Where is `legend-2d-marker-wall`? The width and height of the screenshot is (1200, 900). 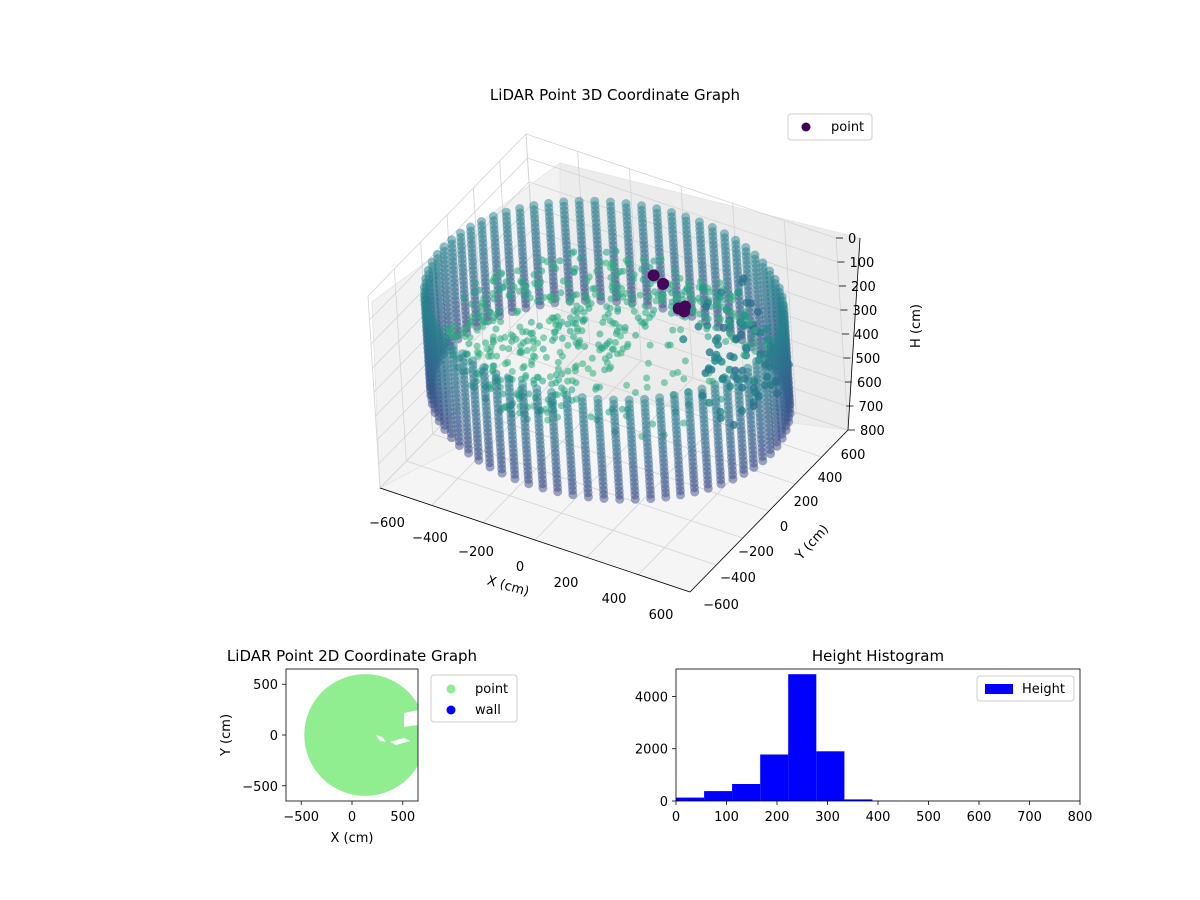 legend-2d-marker-wall is located at coordinates (451, 710).